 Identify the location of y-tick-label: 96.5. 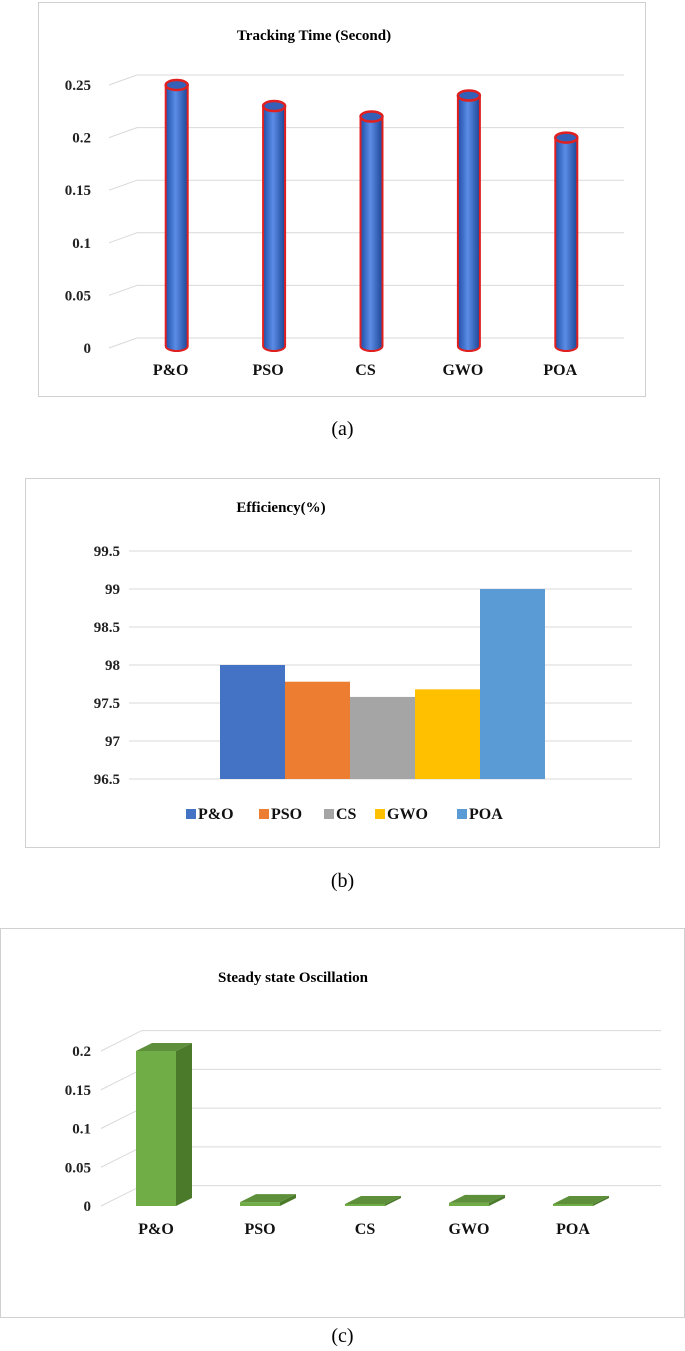
(107, 780).